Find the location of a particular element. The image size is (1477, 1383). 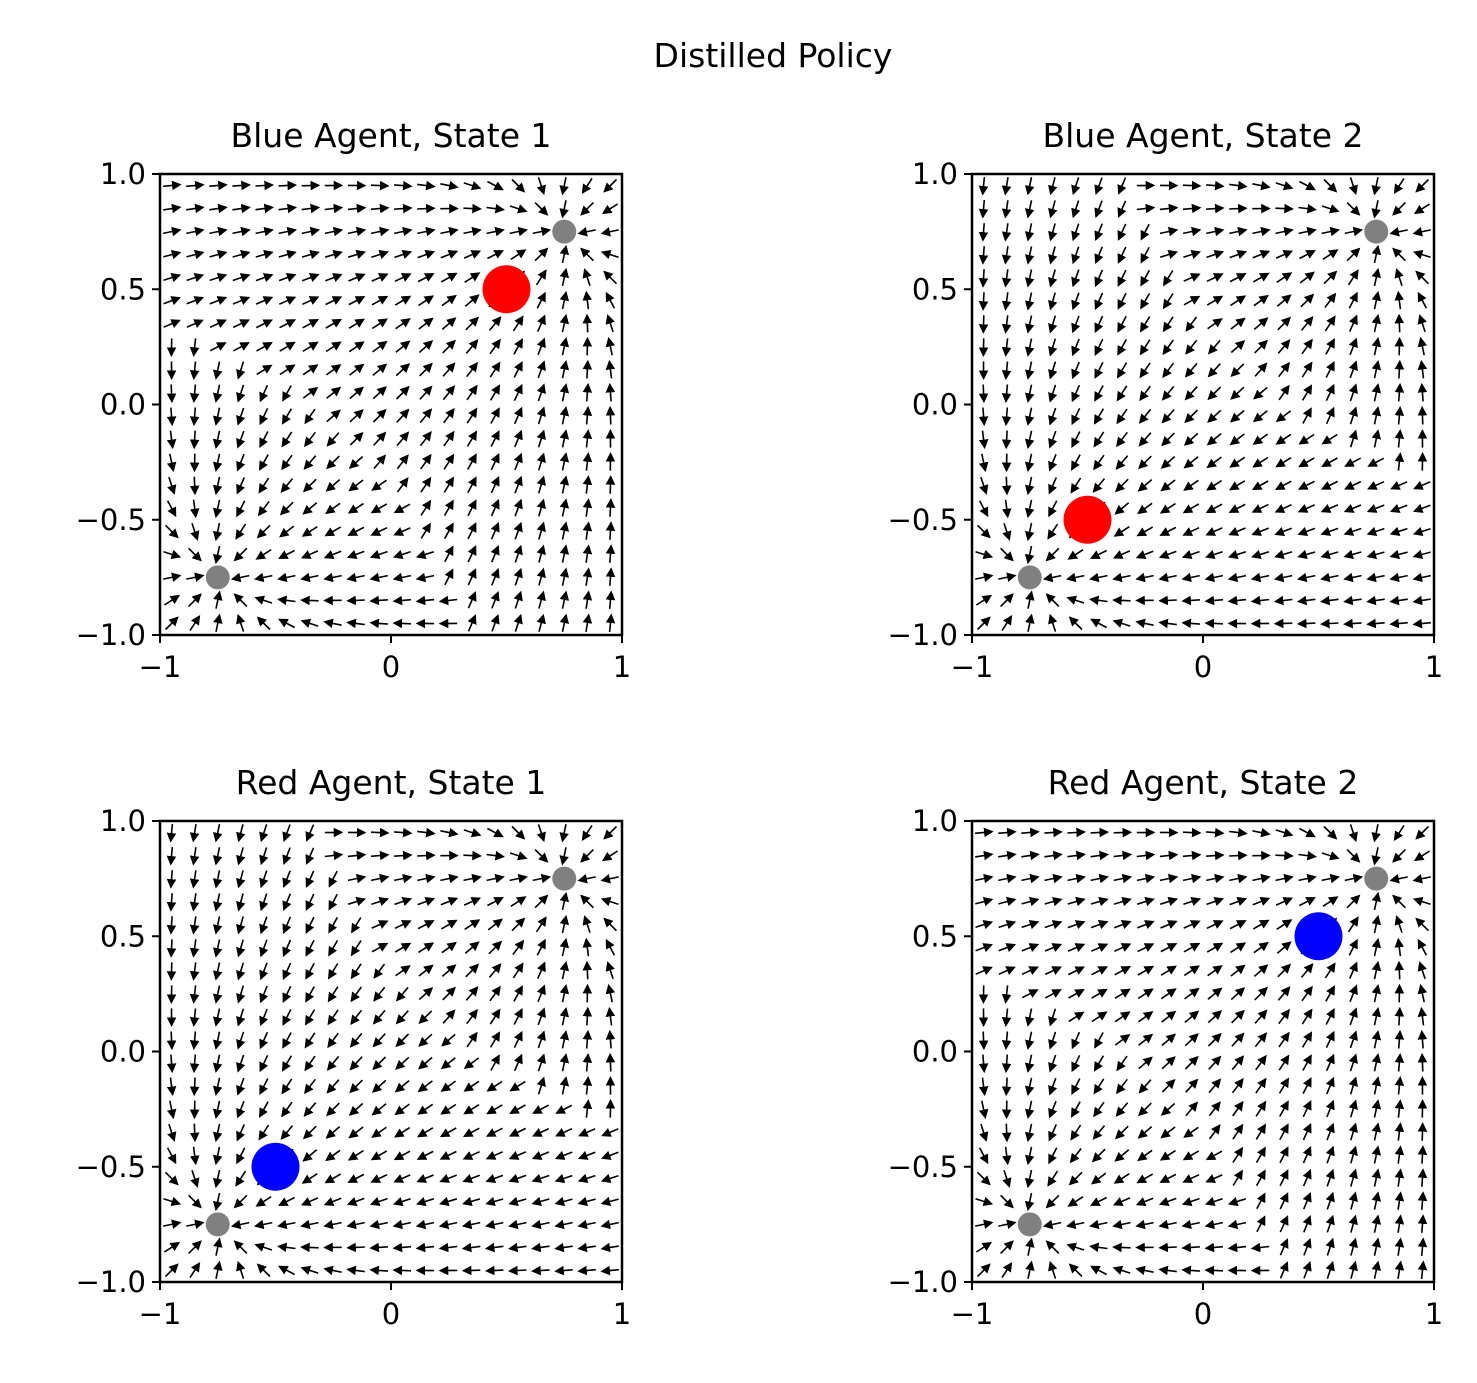

x-tick-label: −1 is located at coordinates (160, 667).